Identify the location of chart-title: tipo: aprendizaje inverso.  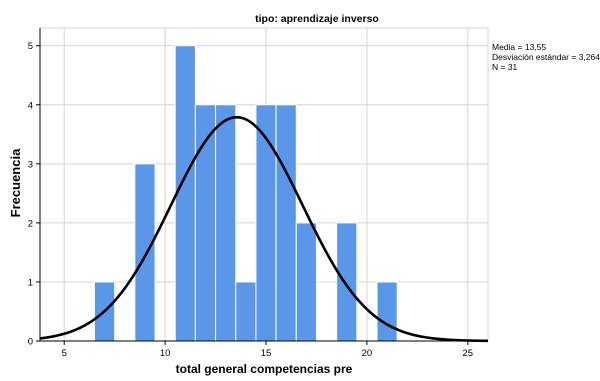
(317, 19).